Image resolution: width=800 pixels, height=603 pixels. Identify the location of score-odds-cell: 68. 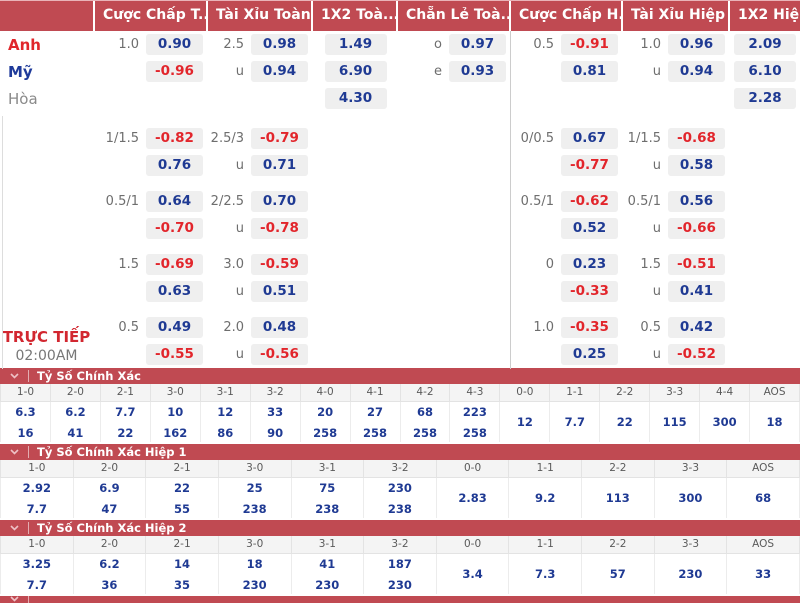
(425, 412).